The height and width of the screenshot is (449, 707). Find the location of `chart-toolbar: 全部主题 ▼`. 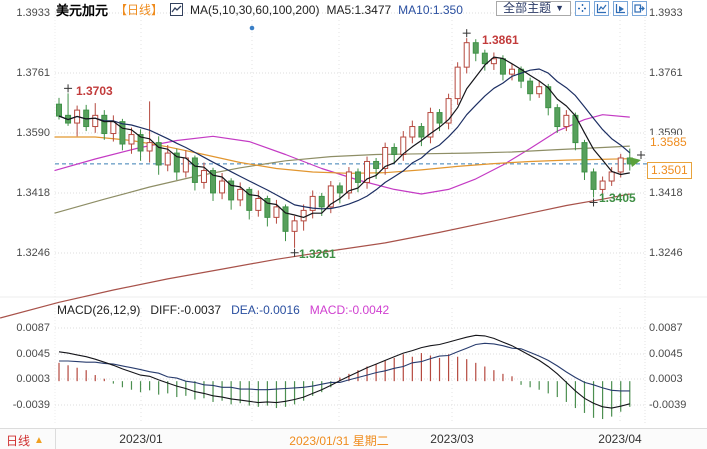

chart-toolbar: 全部主题 ▼ is located at coordinates (571, 8).